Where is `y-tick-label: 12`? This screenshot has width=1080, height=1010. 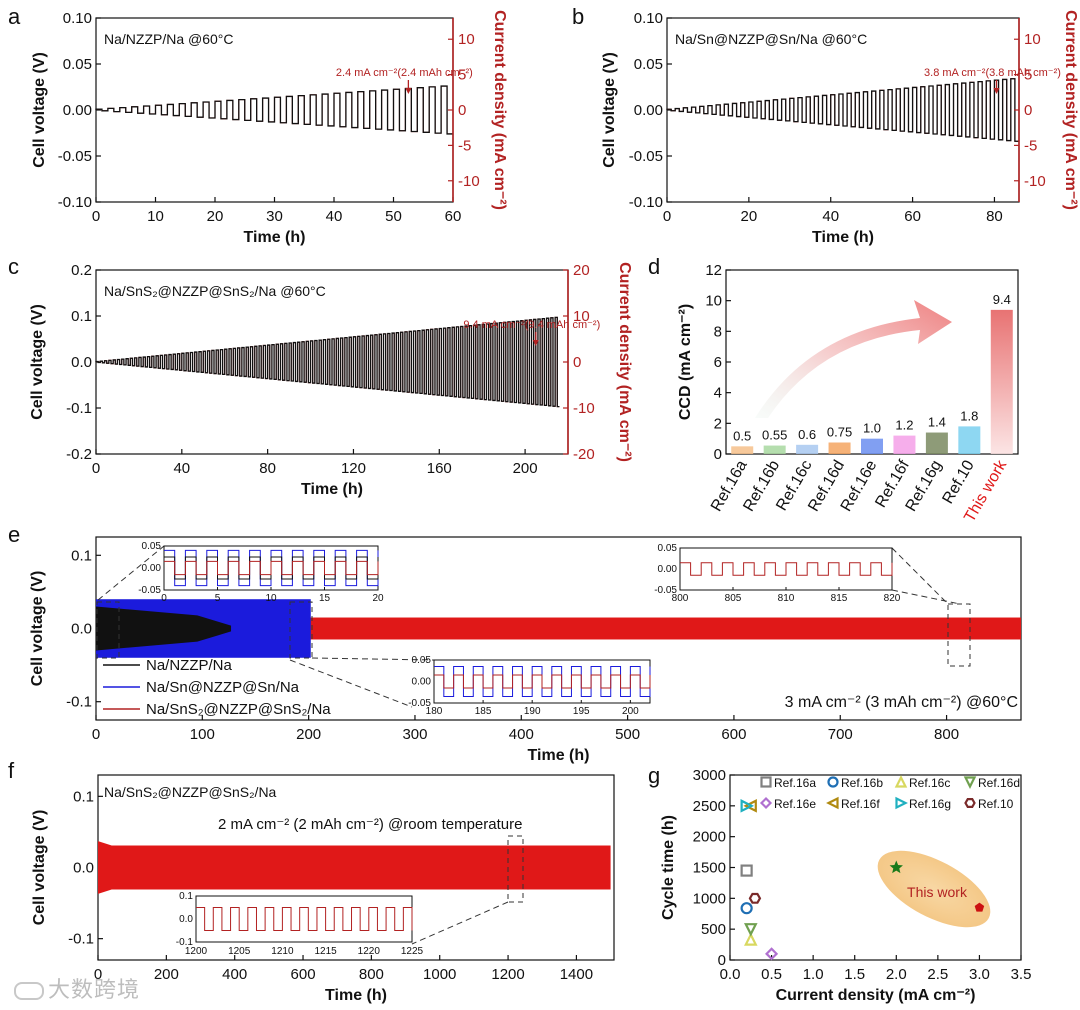 y-tick-label: 12 is located at coordinates (713, 270).